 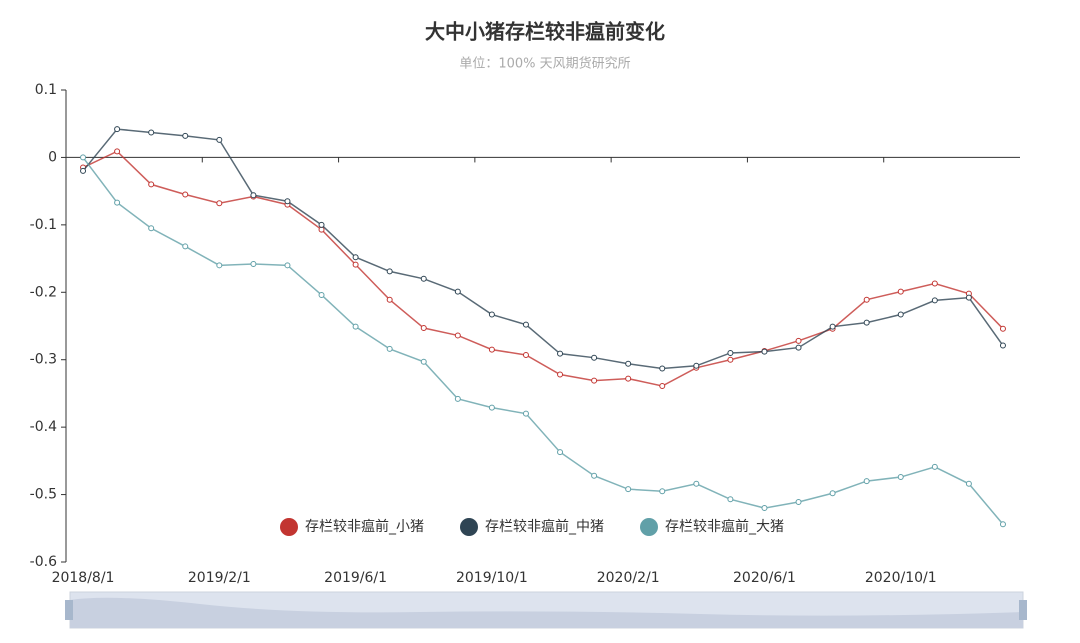 What do you see at coordinates (52, 157) in the screenshot?
I see `y-tick-label: 0` at bounding box center [52, 157].